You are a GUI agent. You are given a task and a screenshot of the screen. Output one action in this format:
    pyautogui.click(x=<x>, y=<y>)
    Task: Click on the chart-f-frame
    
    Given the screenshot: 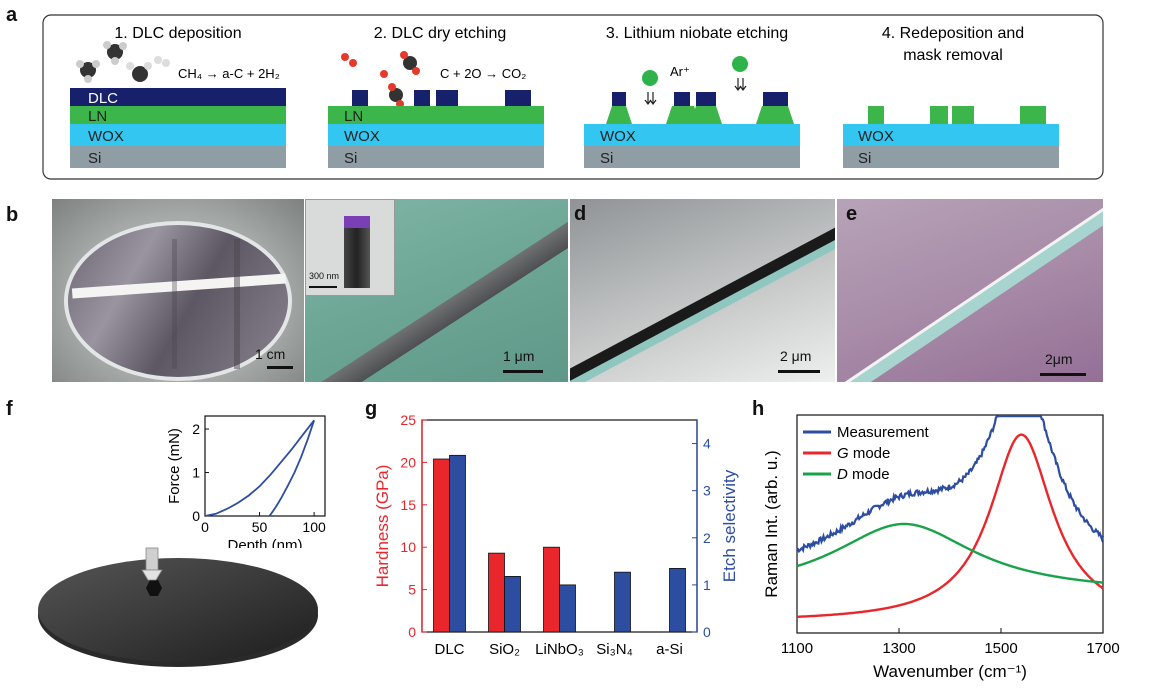 What is the action you would take?
    pyautogui.click(x=265, y=466)
    